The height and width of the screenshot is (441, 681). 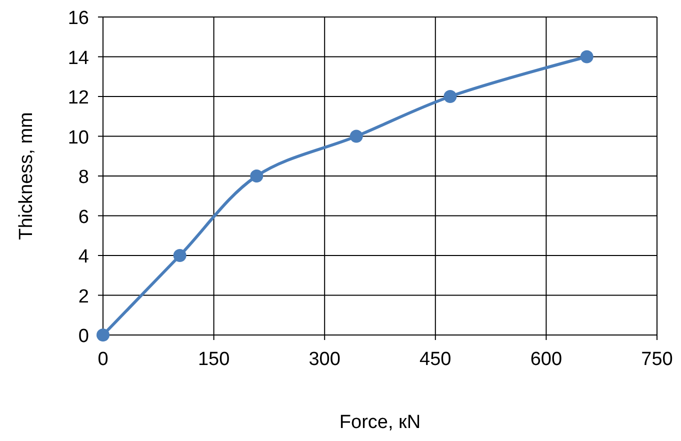 What do you see at coordinates (83, 336) in the screenshot?
I see `y-tick-label: 0` at bounding box center [83, 336].